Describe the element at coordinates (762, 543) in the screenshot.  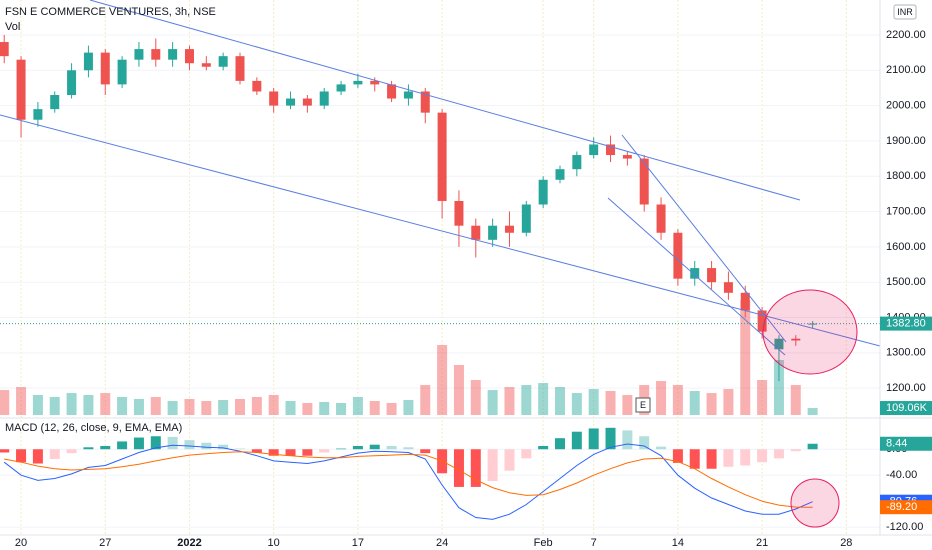
I see `x-tick-label: 21` at that location.